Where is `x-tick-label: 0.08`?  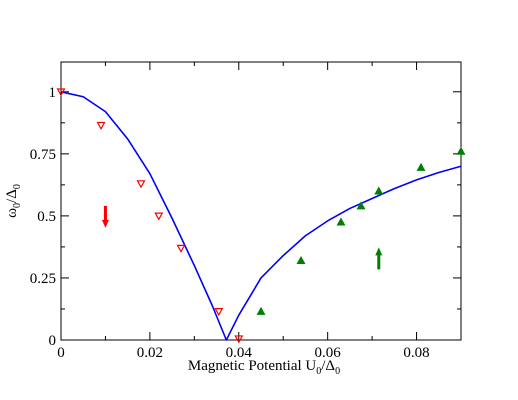 x-tick-label: 0.08 is located at coordinates (416, 353).